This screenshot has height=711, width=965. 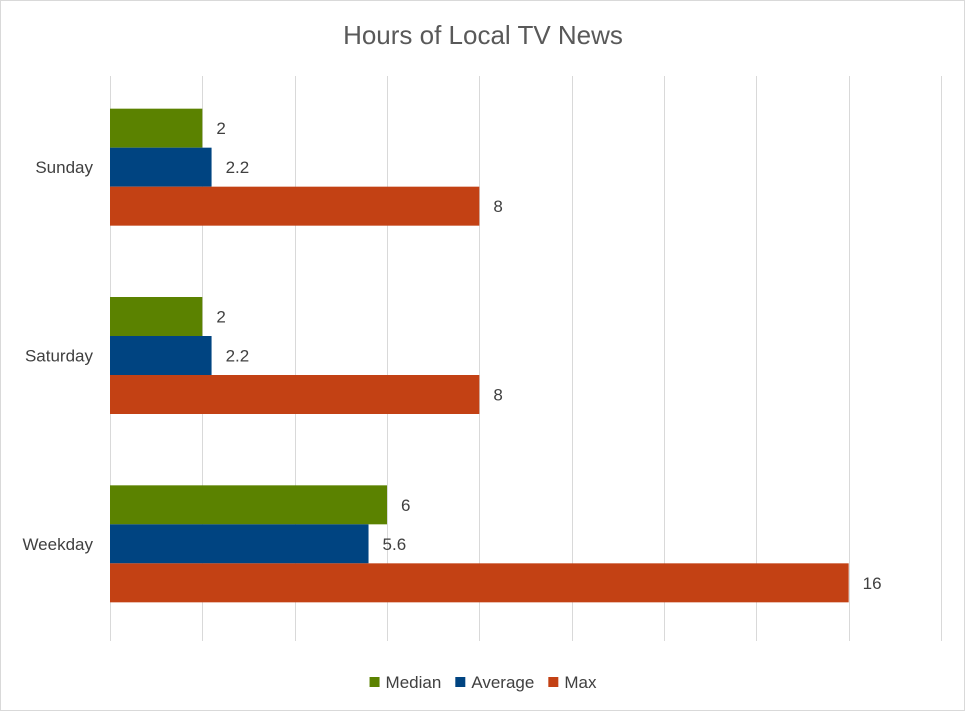 I want to click on category-label: Saturday, so click(x=59, y=356).